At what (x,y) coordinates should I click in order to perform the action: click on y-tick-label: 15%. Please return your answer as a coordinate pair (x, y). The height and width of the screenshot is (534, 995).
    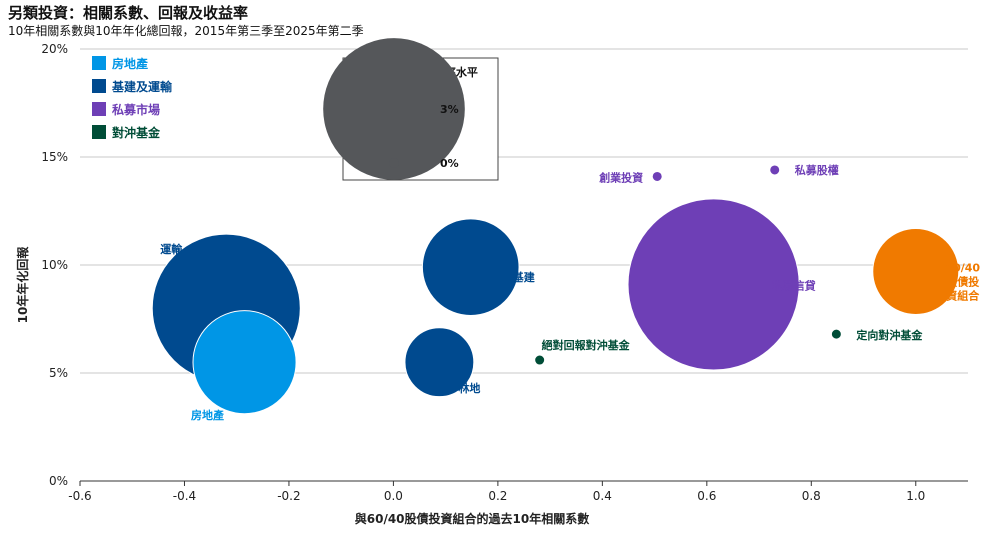
    Looking at the image, I should click on (54, 157).